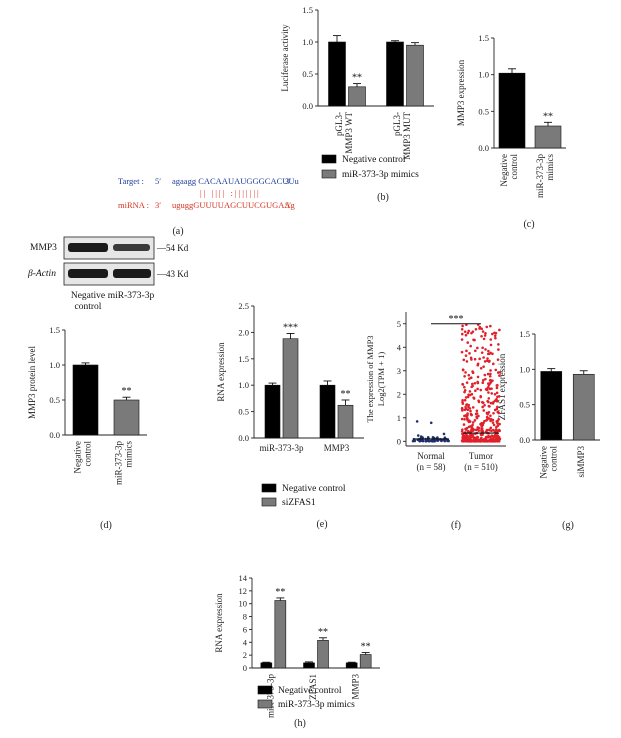 The height and width of the screenshot is (738, 621). What do you see at coordinates (568, 525) in the screenshot?
I see `panel-letter-g: (g)` at bounding box center [568, 525].